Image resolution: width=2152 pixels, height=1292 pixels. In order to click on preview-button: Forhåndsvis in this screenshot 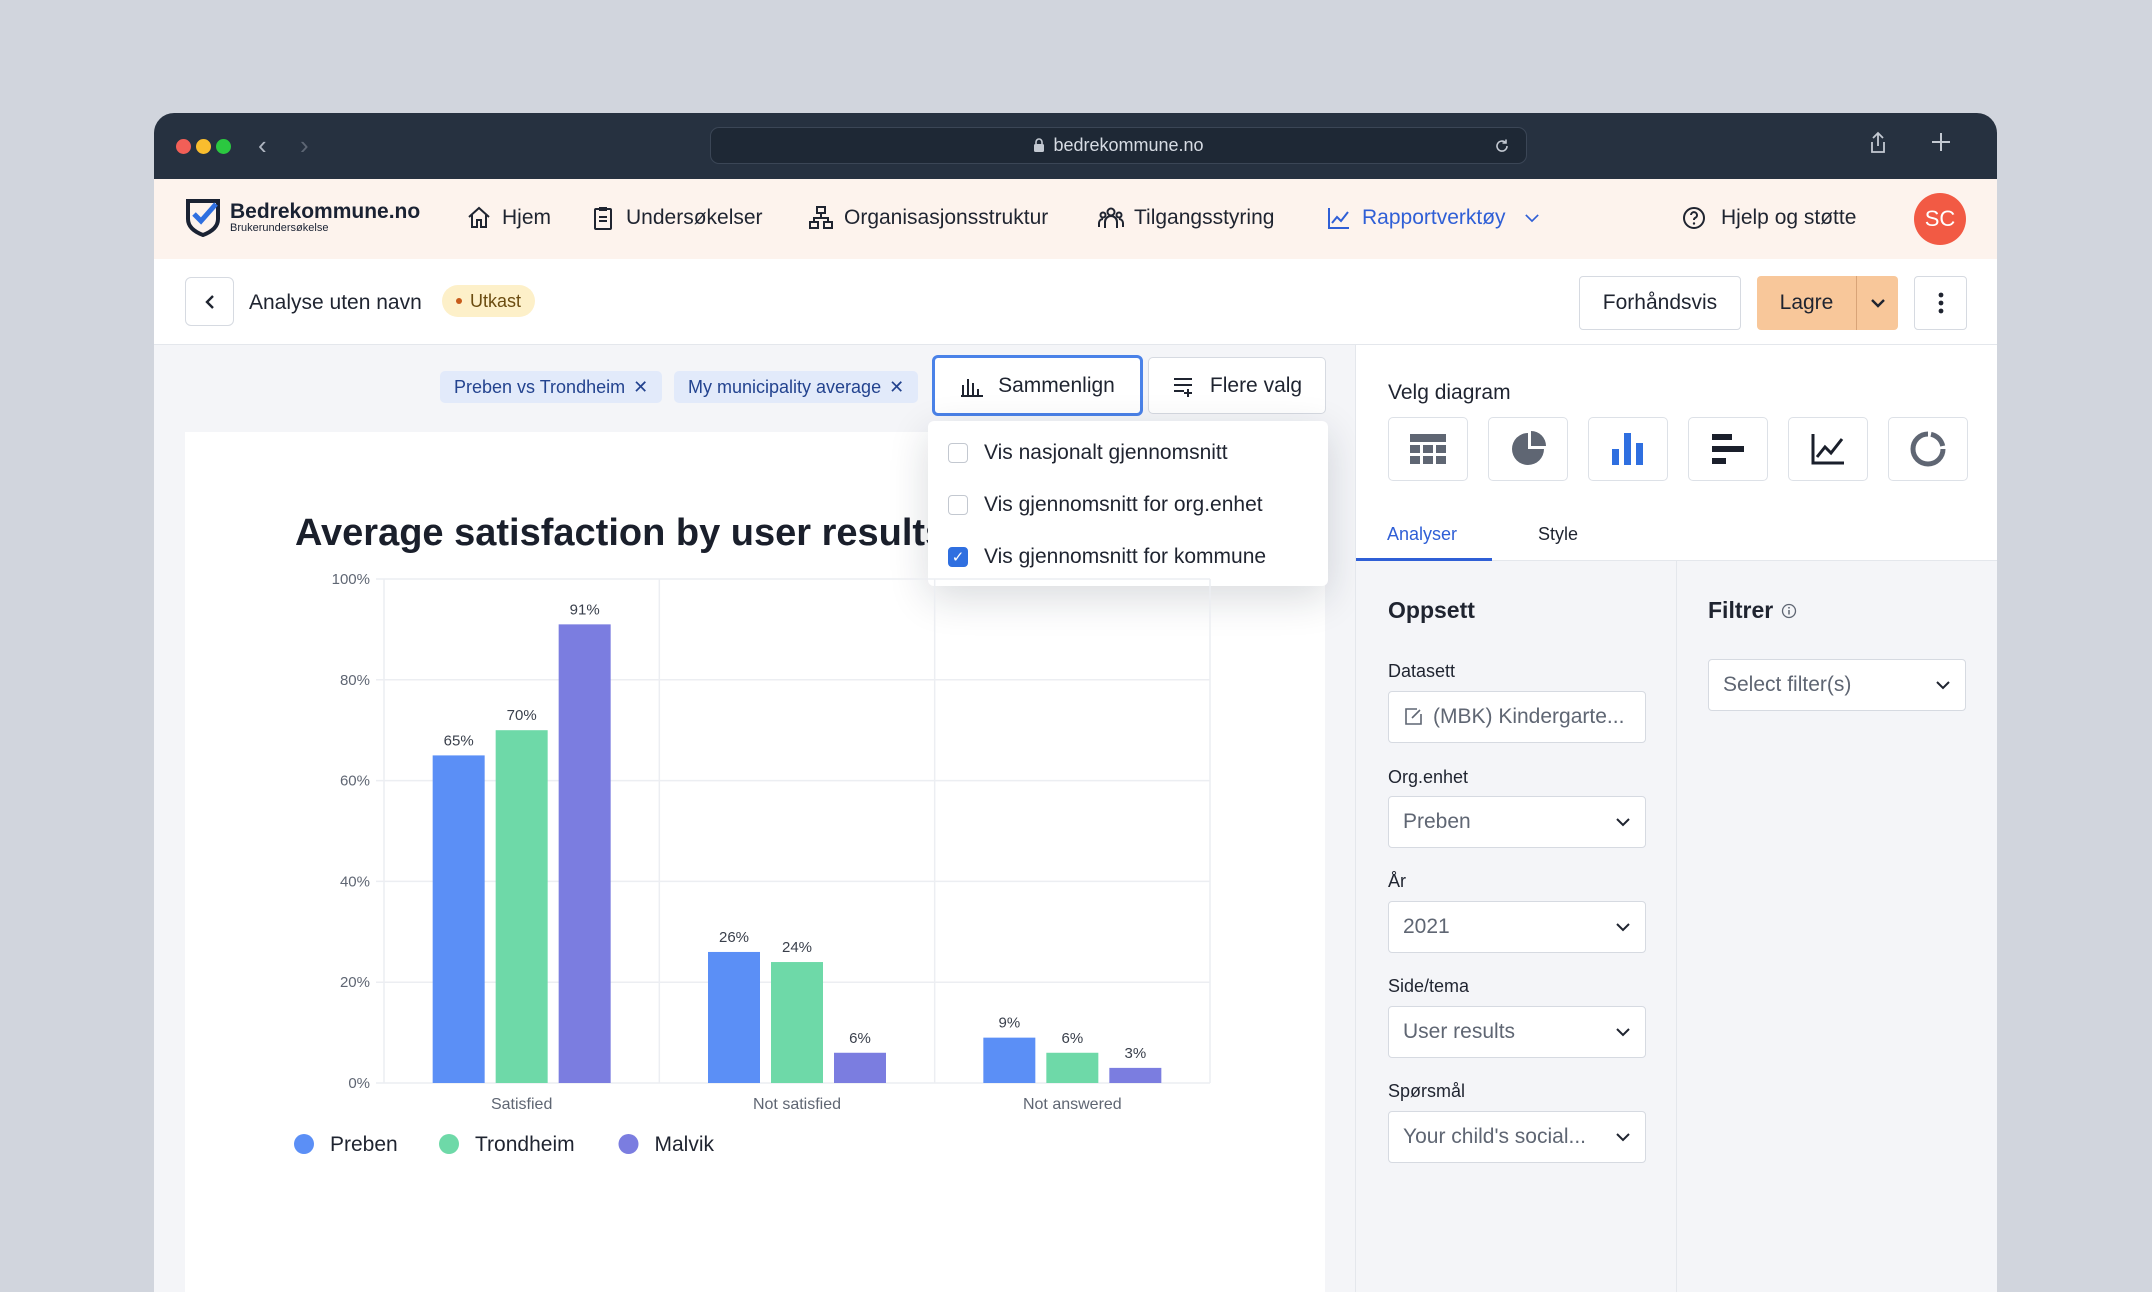, I will do `click(1660, 303)`.